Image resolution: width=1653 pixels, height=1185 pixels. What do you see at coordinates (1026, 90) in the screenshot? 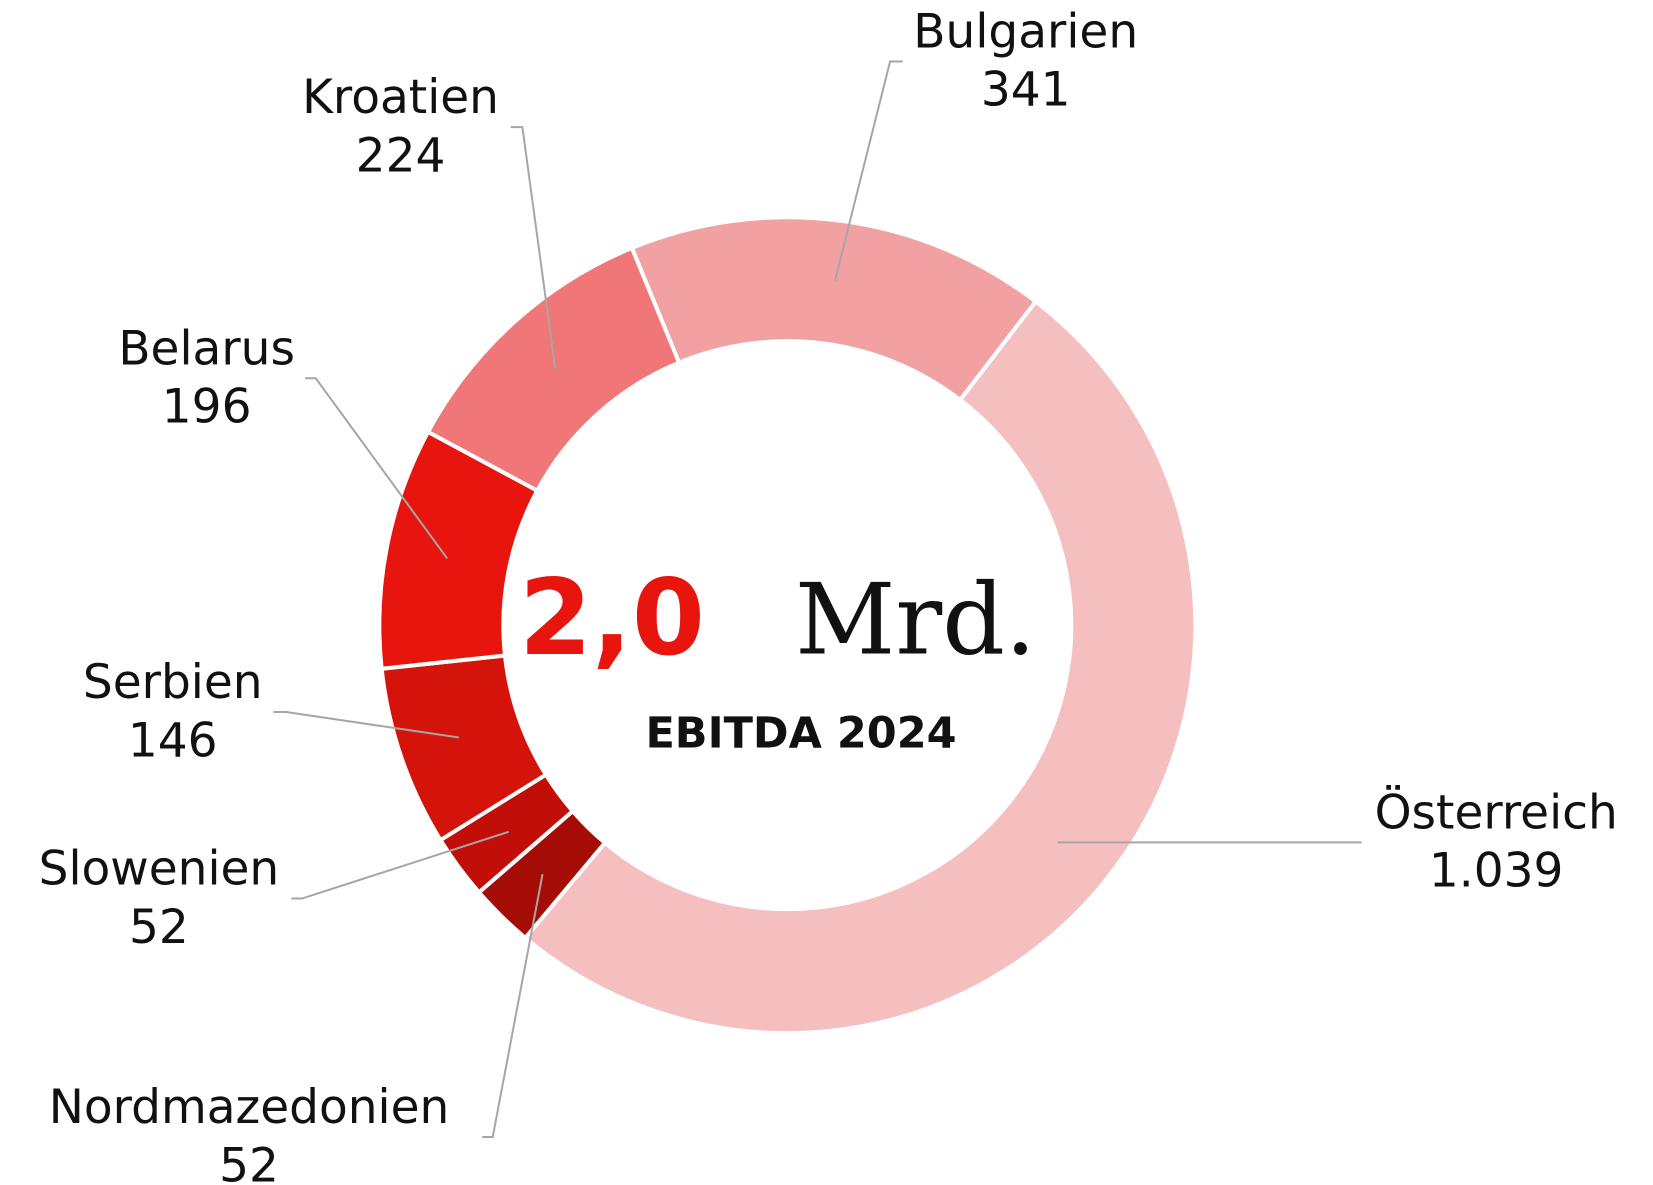
I see `value-label: 341` at bounding box center [1026, 90].